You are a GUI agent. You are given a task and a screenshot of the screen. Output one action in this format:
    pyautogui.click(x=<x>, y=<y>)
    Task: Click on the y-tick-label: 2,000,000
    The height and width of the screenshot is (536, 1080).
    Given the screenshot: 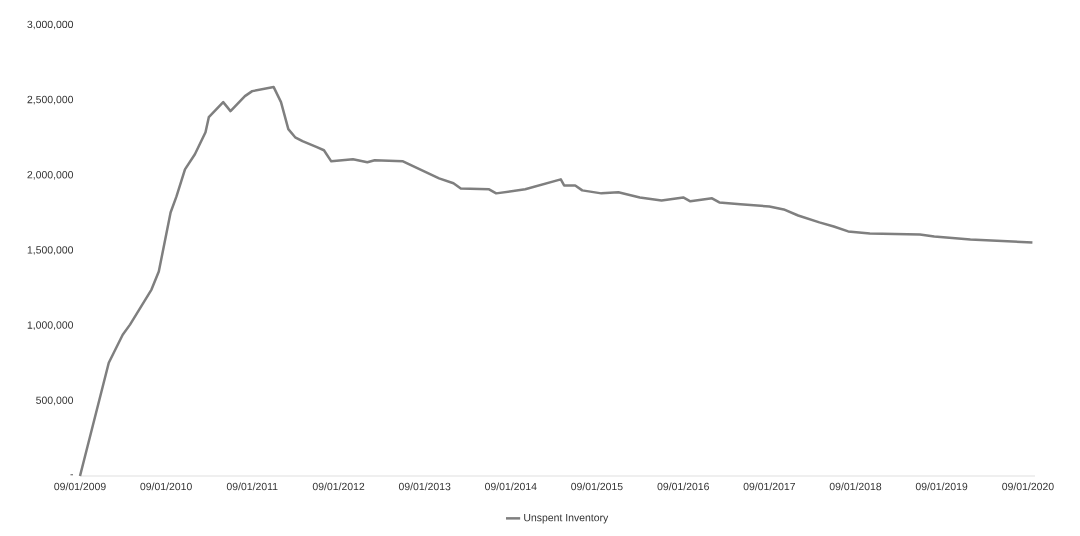 What is the action you would take?
    pyautogui.click(x=50, y=175)
    